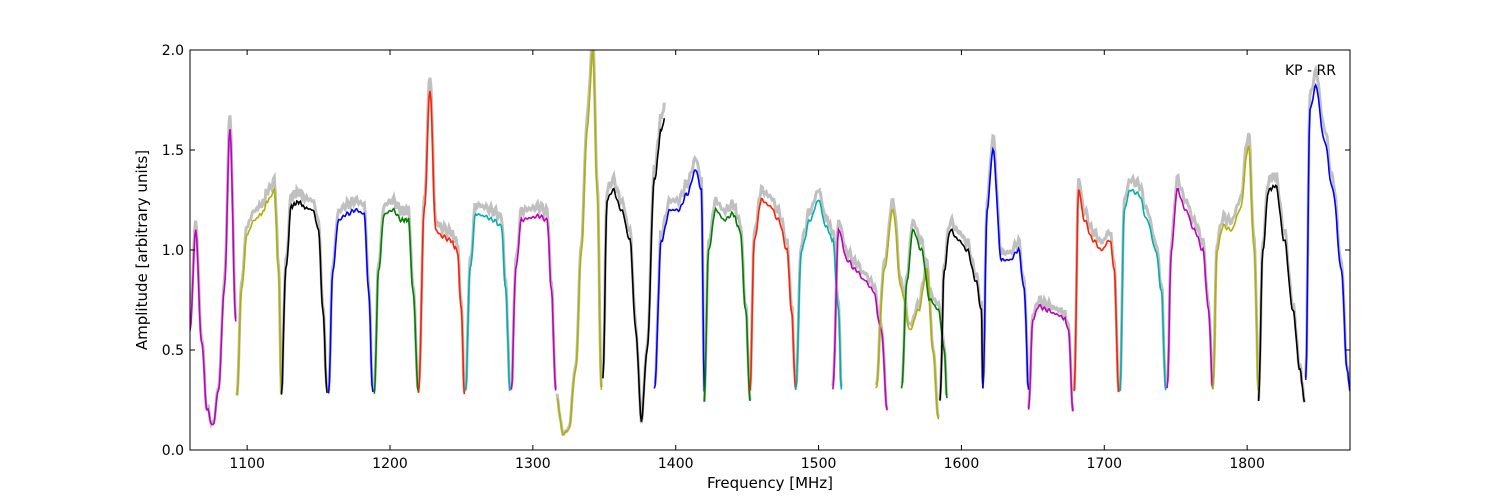  I want to click on x-tick-label: 1600, so click(962, 464).